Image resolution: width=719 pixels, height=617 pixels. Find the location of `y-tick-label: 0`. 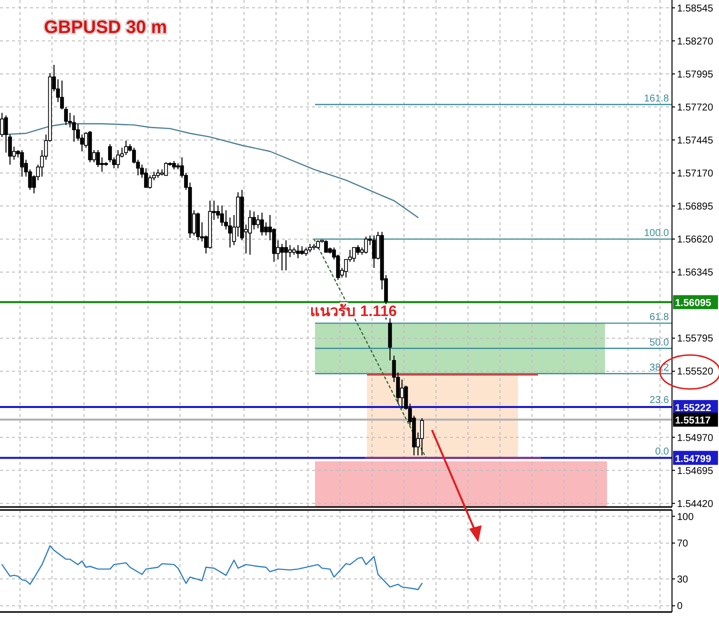

y-tick-label: 0 is located at coordinates (680, 606).